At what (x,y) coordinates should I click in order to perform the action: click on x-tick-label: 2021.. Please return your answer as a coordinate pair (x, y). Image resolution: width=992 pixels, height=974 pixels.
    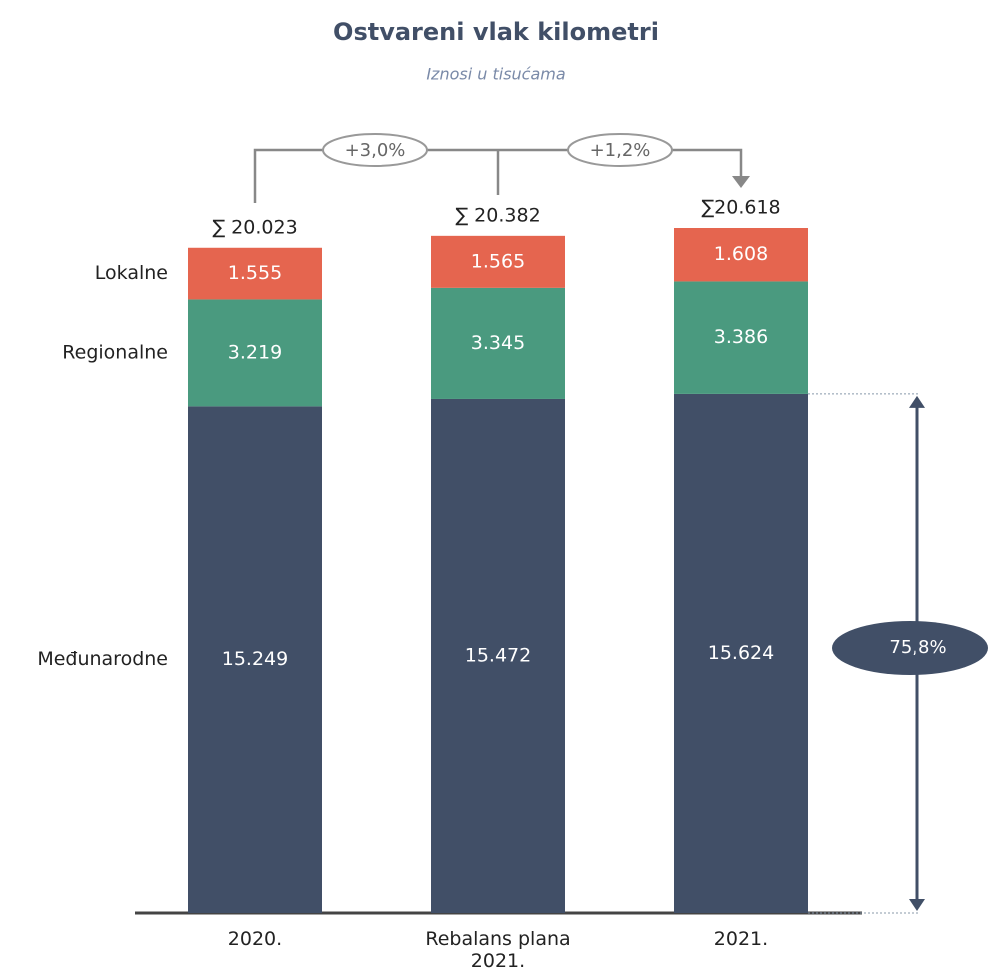
    Looking at the image, I should click on (741, 939).